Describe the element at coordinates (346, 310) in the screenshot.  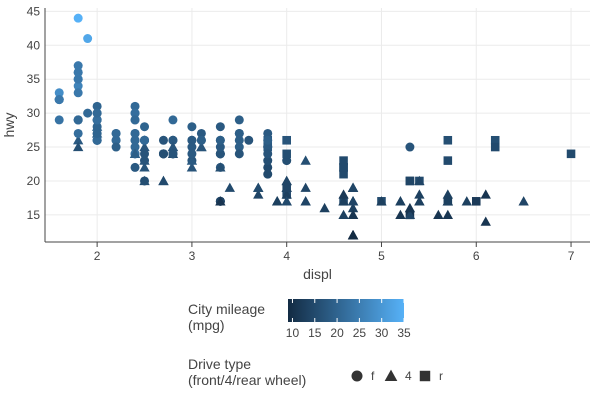
I see `color-legend-bar` at that location.